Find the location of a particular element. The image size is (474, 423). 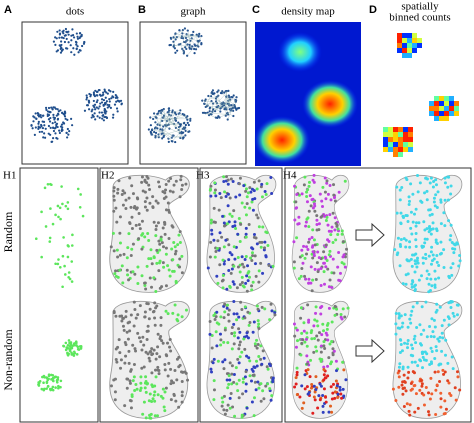

panel-title: dots is located at coordinates (75, 12).